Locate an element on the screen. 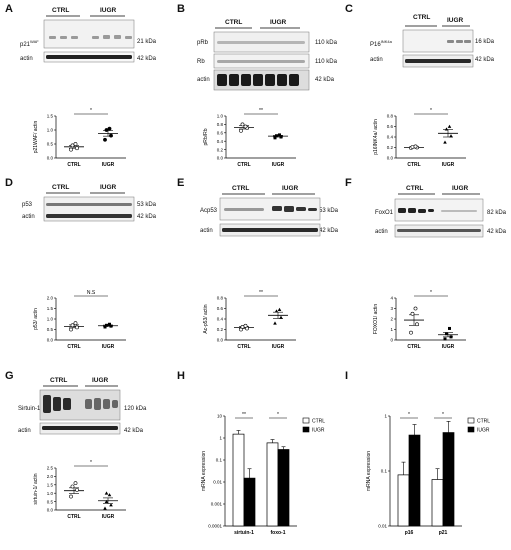 This screenshot has width=511, height=550. plot-d: 0.0 0.5 1.0 1.5 2.0 p53/ actin CTRL IUGR N.S is located at coordinates (79, 320).